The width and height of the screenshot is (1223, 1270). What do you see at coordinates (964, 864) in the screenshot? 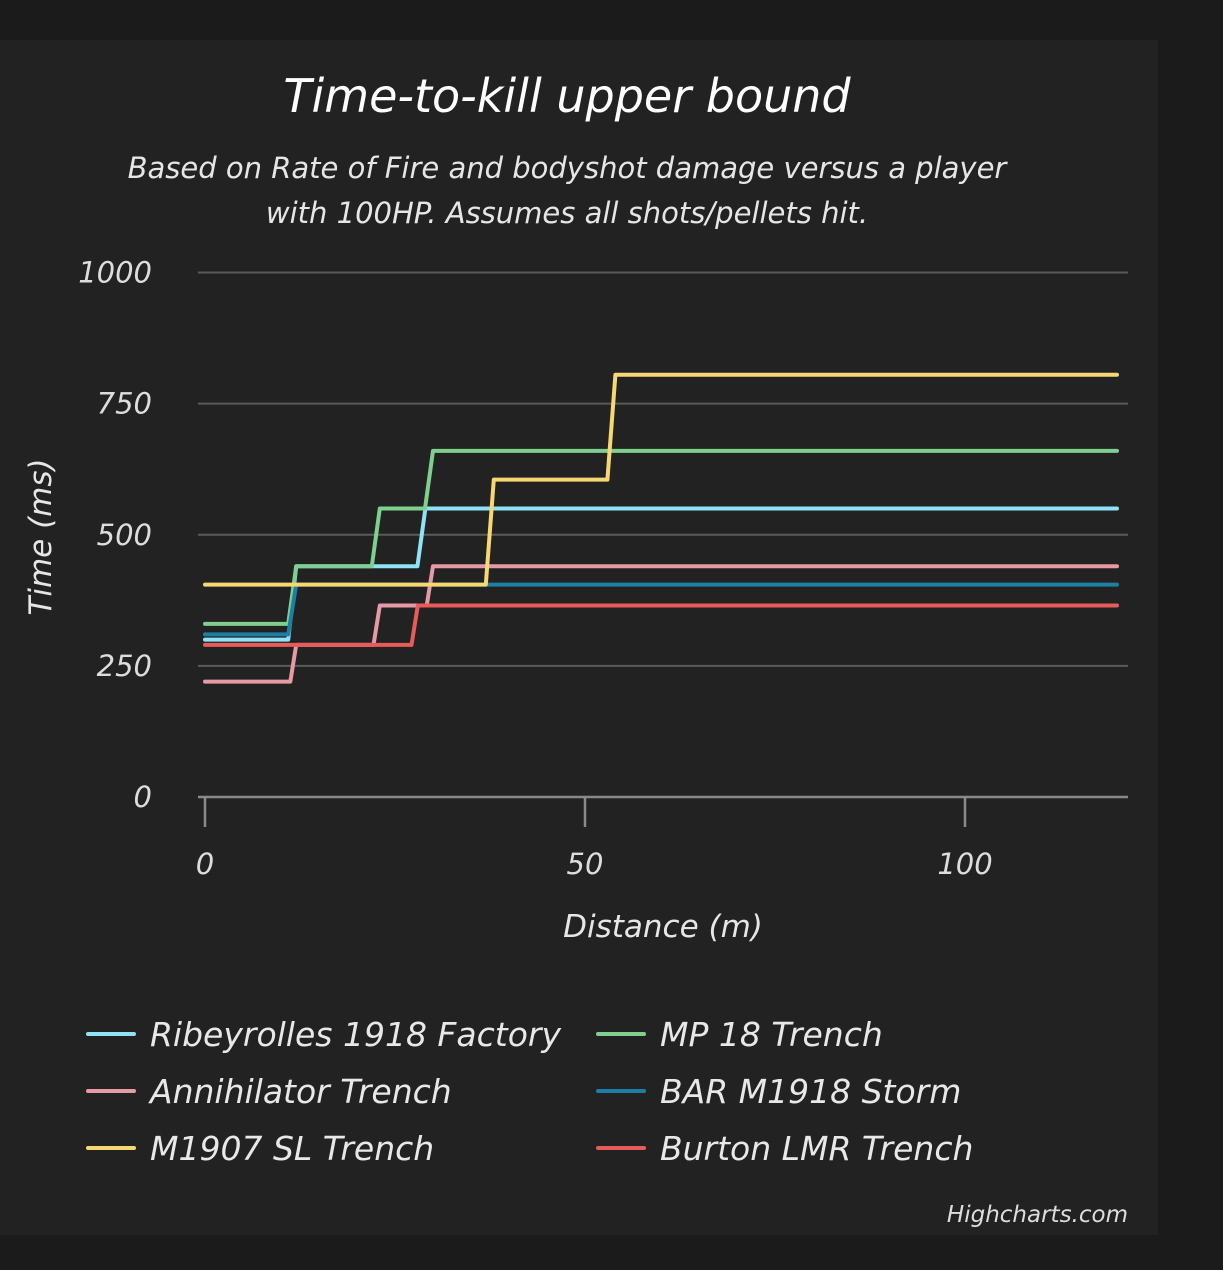
I see `x-tick-label: 100` at bounding box center [964, 864].